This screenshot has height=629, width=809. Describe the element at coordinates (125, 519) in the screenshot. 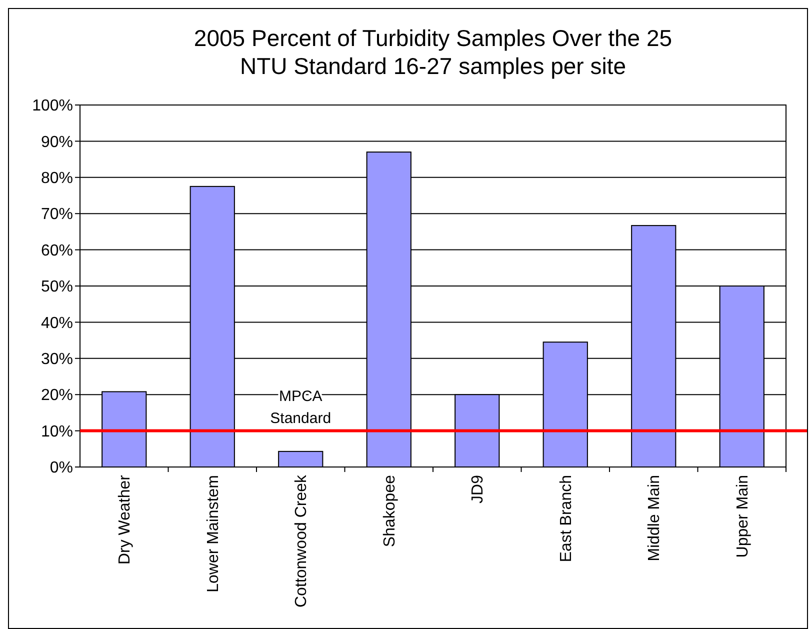

I see `x-tick-label: Dry Weather` at that location.